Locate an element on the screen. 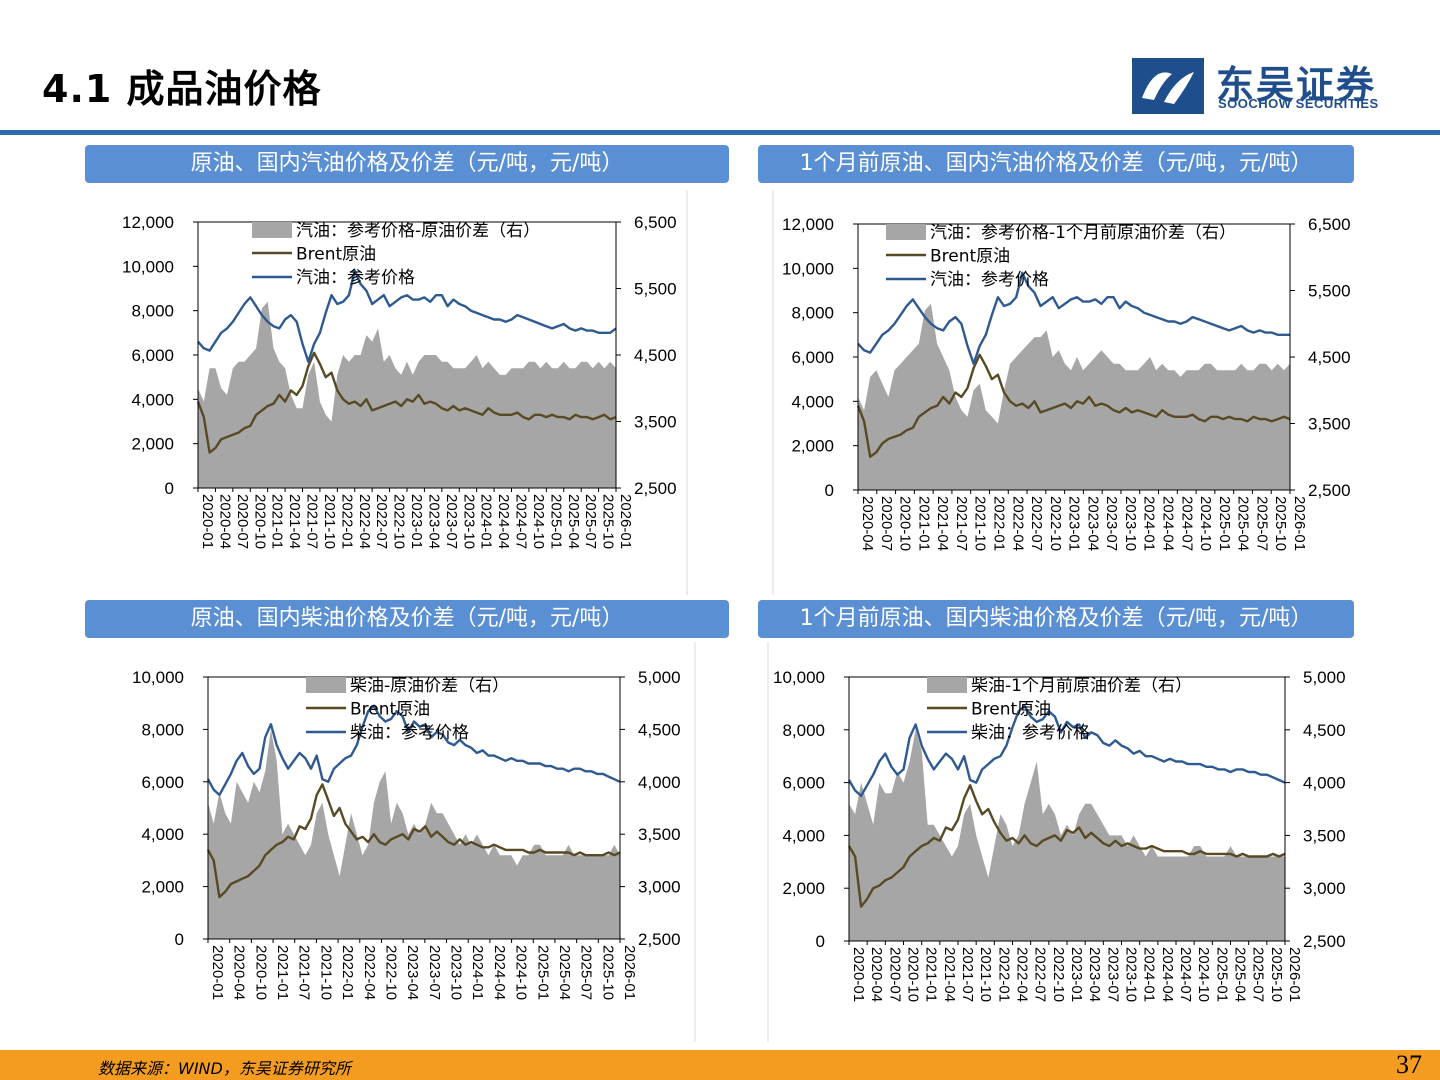 The height and width of the screenshot is (1080, 1440). legend-label: 汽油：参考价格-1个月前原油价差（右） is located at coordinates (1083, 233).